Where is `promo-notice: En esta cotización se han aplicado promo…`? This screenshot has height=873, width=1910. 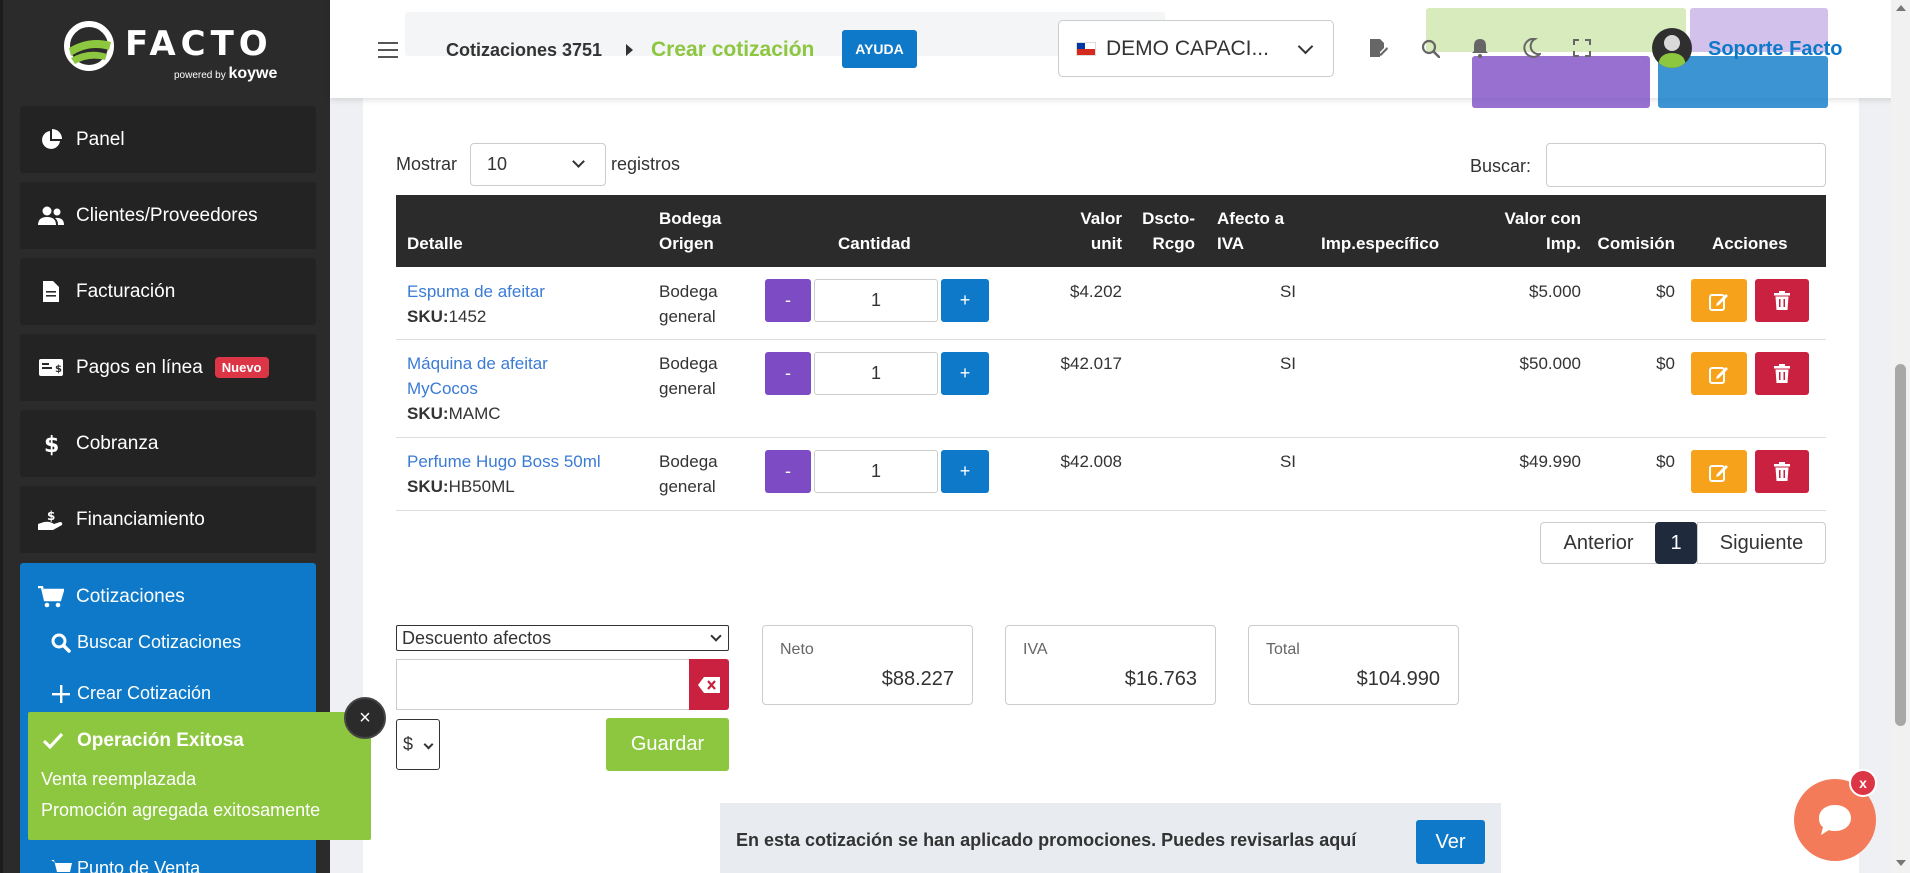
promo-notice: En esta cotización se han aplicado promo… is located at coordinates (1110, 838).